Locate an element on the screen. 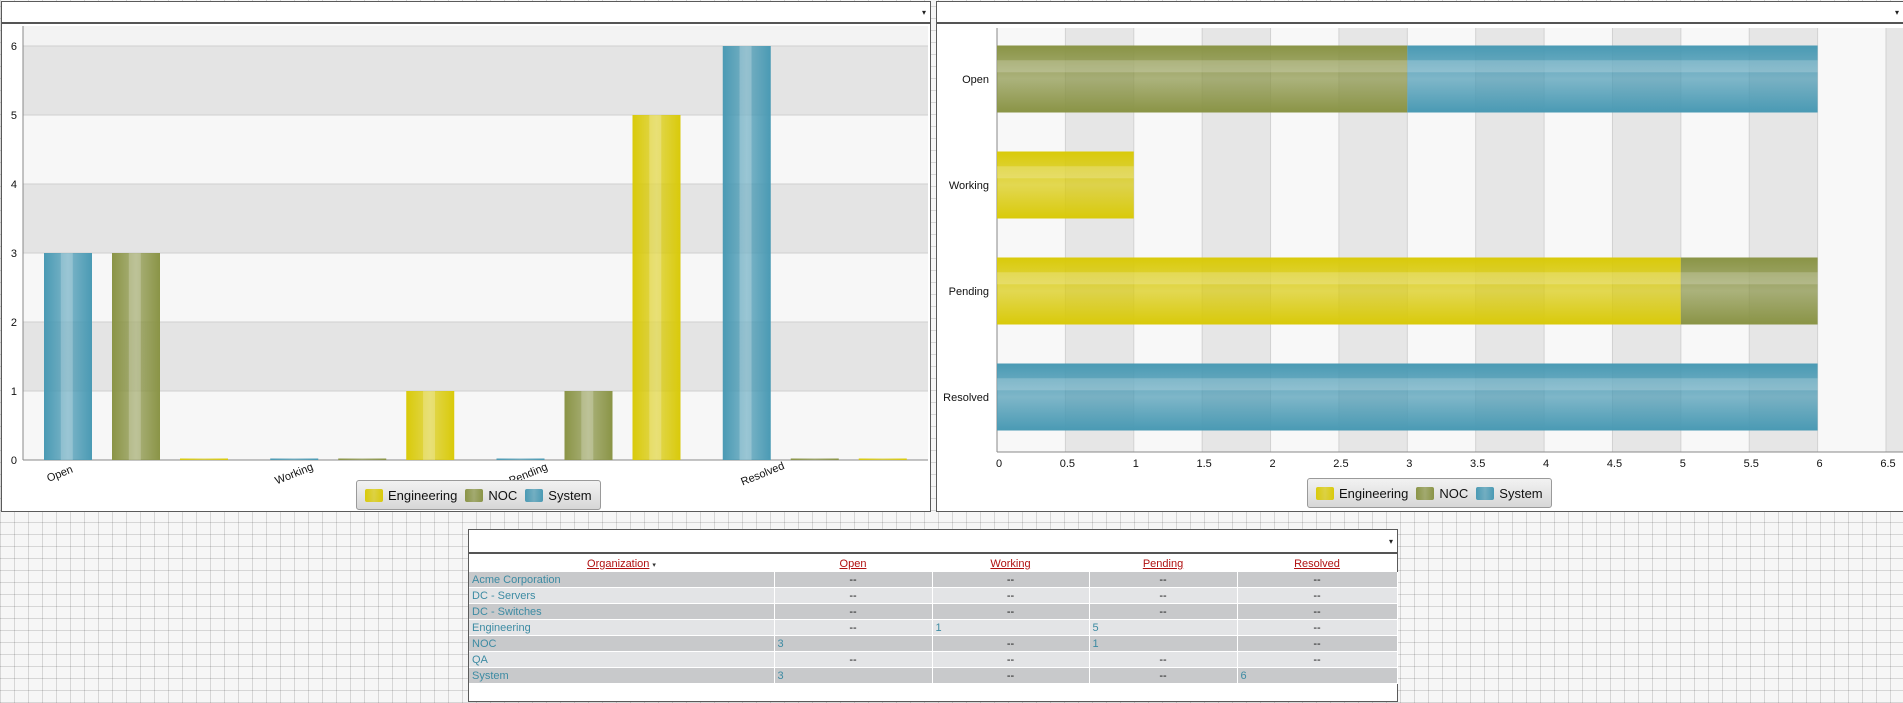 The width and height of the screenshot is (1903, 703). right-chart-legend: Engineering NOC System is located at coordinates (1429, 493).